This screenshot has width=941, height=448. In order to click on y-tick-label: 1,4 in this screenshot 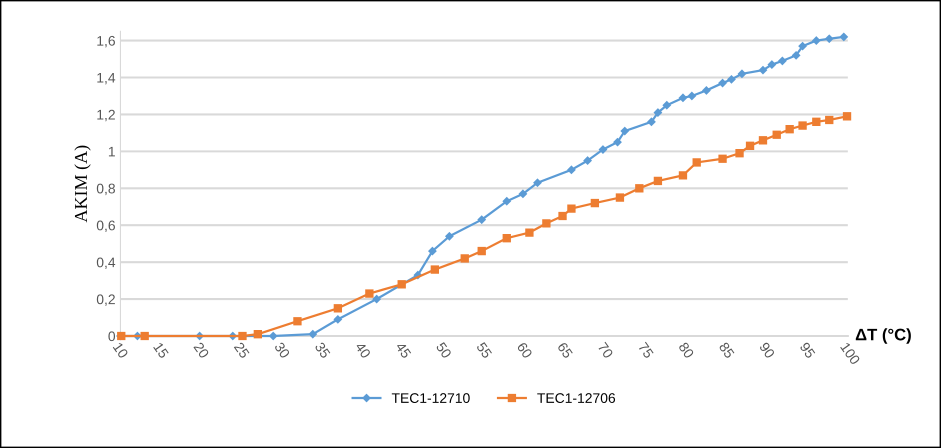, I will do `click(106, 78)`.